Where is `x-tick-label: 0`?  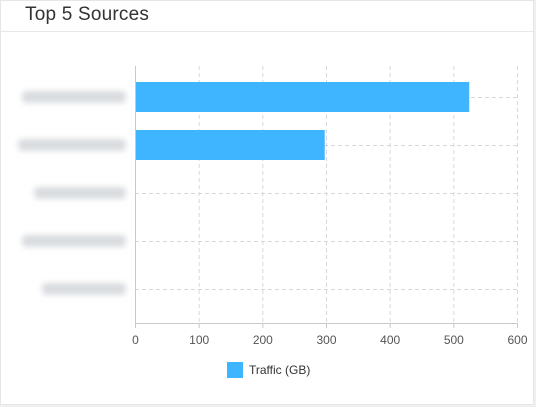
x-tick-label: 0 is located at coordinates (135, 340).